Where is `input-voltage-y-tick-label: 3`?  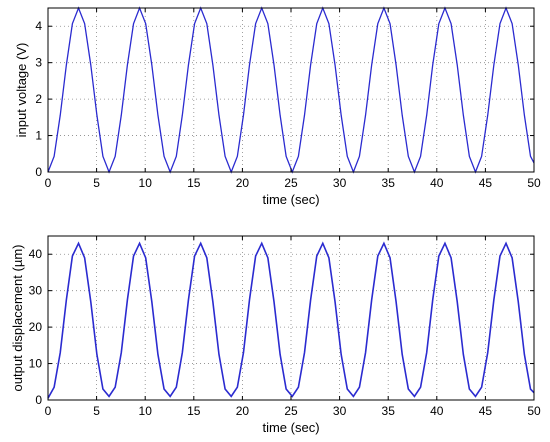 input-voltage-y-tick-label: 3 is located at coordinates (38, 63).